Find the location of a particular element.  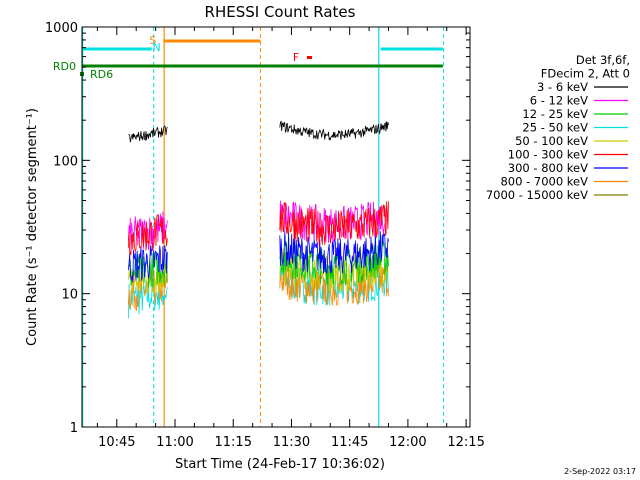

flag-label-rd0: RD0 is located at coordinates (64, 66).